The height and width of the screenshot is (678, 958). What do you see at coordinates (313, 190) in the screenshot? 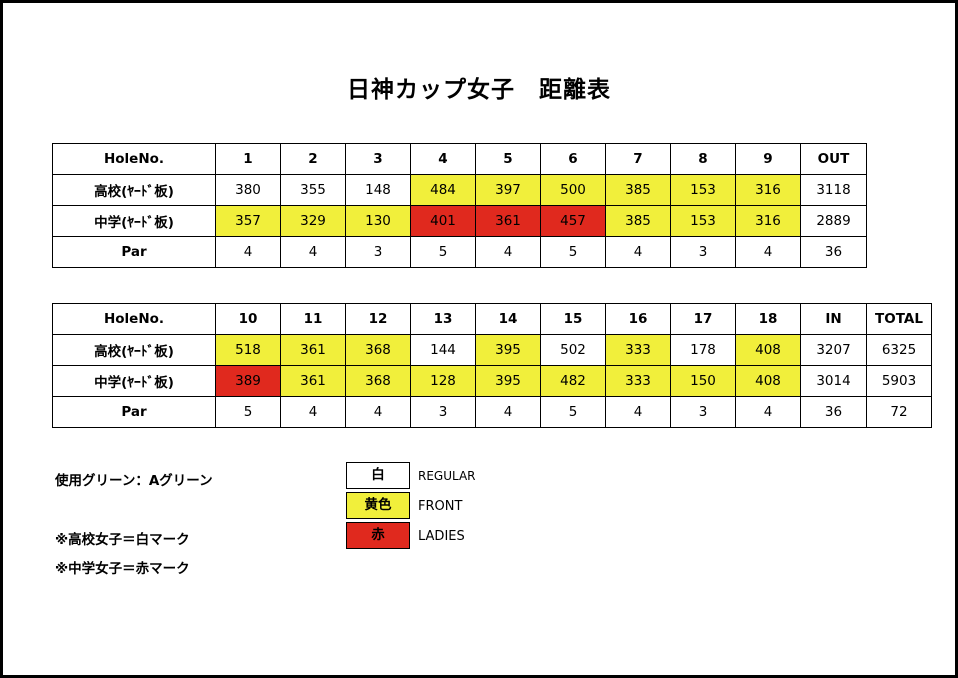
I see `distance-cell: 355` at bounding box center [313, 190].